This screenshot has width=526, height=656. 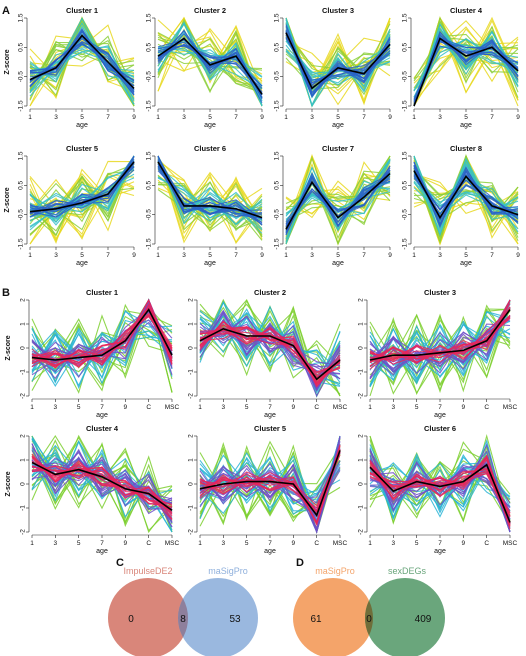 I want to click on panel-a-cluster-1: Cluster 1 1 3 5 7 9 1.5 0.5 -0.5 -1.5 age, so click(x=77, y=67).